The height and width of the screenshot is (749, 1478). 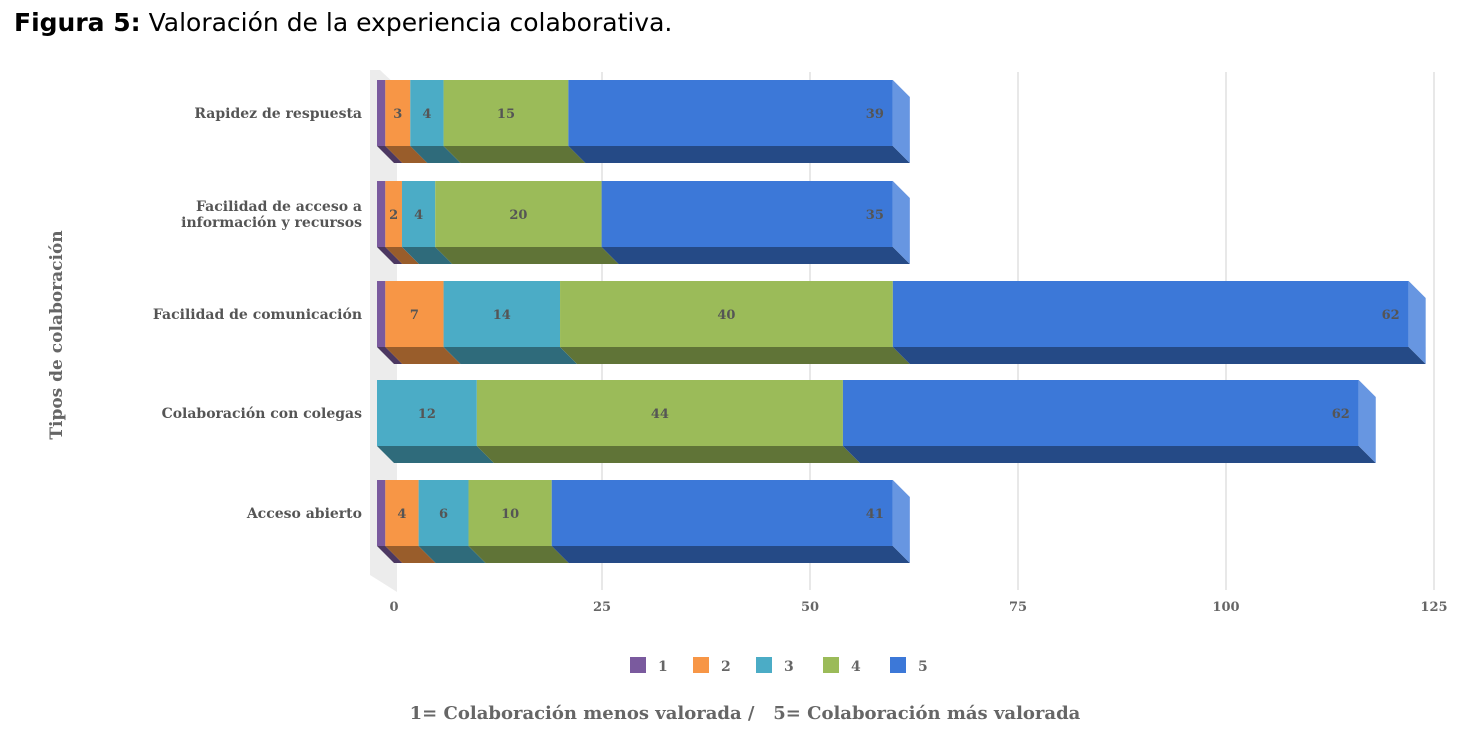 What do you see at coordinates (506, 114) in the screenshot?
I see `data-label: 15` at bounding box center [506, 114].